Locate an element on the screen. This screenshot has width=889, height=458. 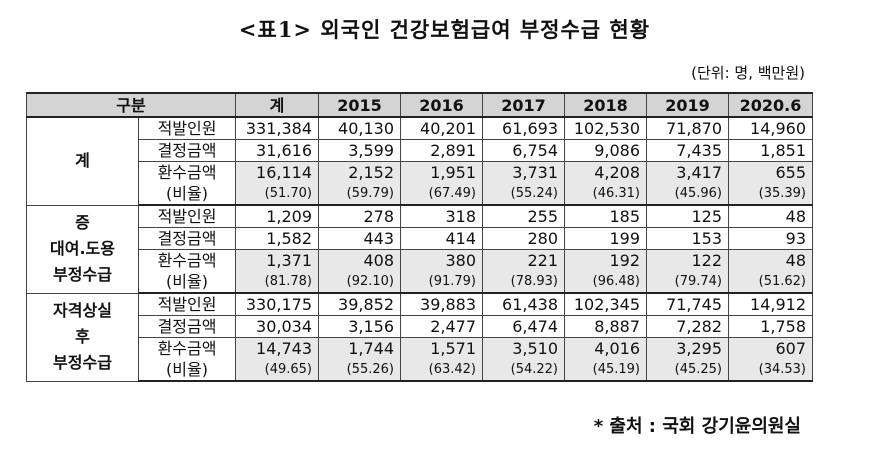
table-cell: 3,599 is located at coordinates (360, 150).